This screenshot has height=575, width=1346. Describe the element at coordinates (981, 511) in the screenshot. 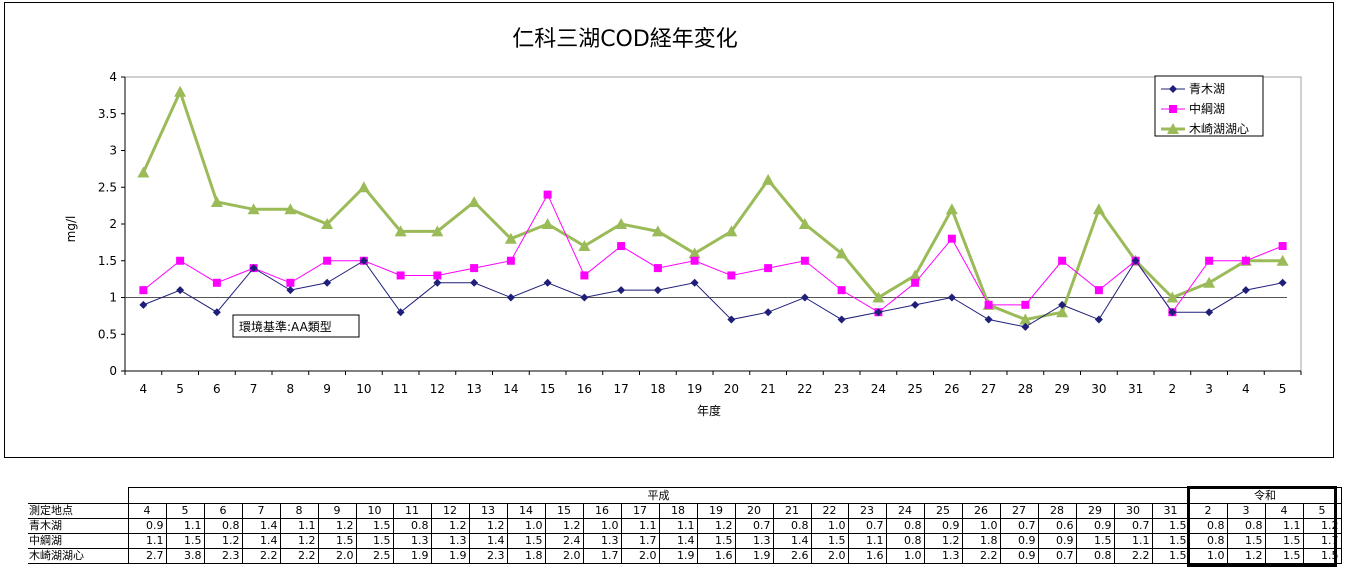

I see `table-year-cell: 26` at that location.